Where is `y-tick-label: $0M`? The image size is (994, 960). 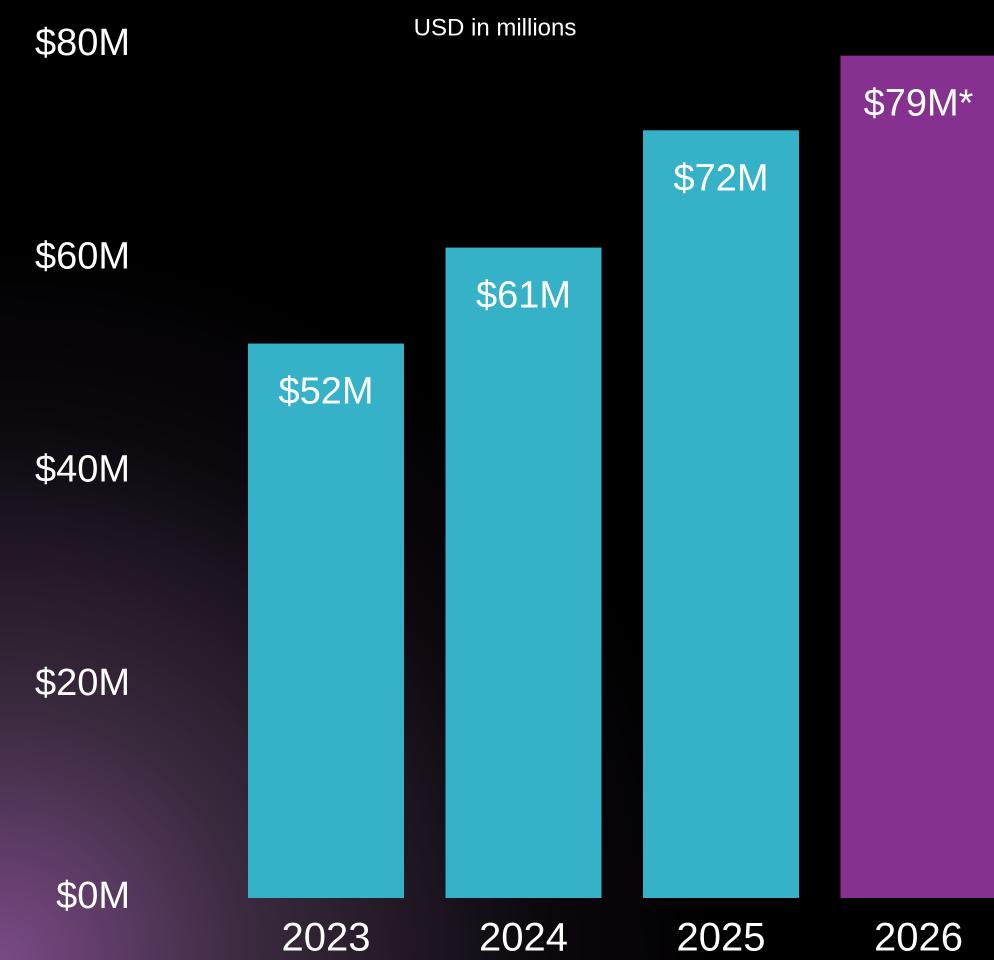 y-tick-label: $0M is located at coordinates (93, 896).